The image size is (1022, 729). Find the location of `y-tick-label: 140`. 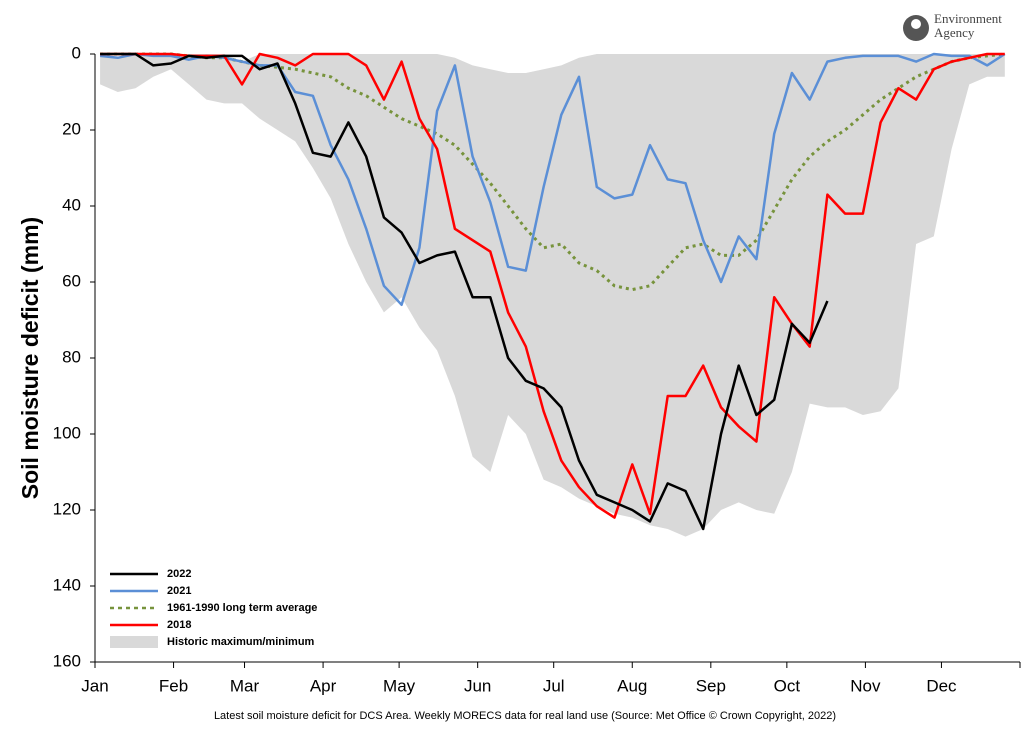

y-tick-label: 140 is located at coordinates (67, 584).